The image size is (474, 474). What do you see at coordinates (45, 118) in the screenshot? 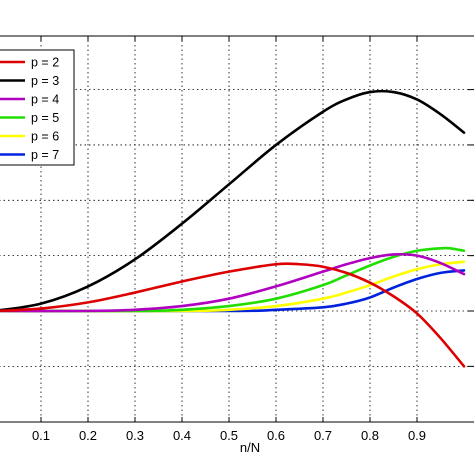
I see `legend-label: p = 5` at bounding box center [45, 118].